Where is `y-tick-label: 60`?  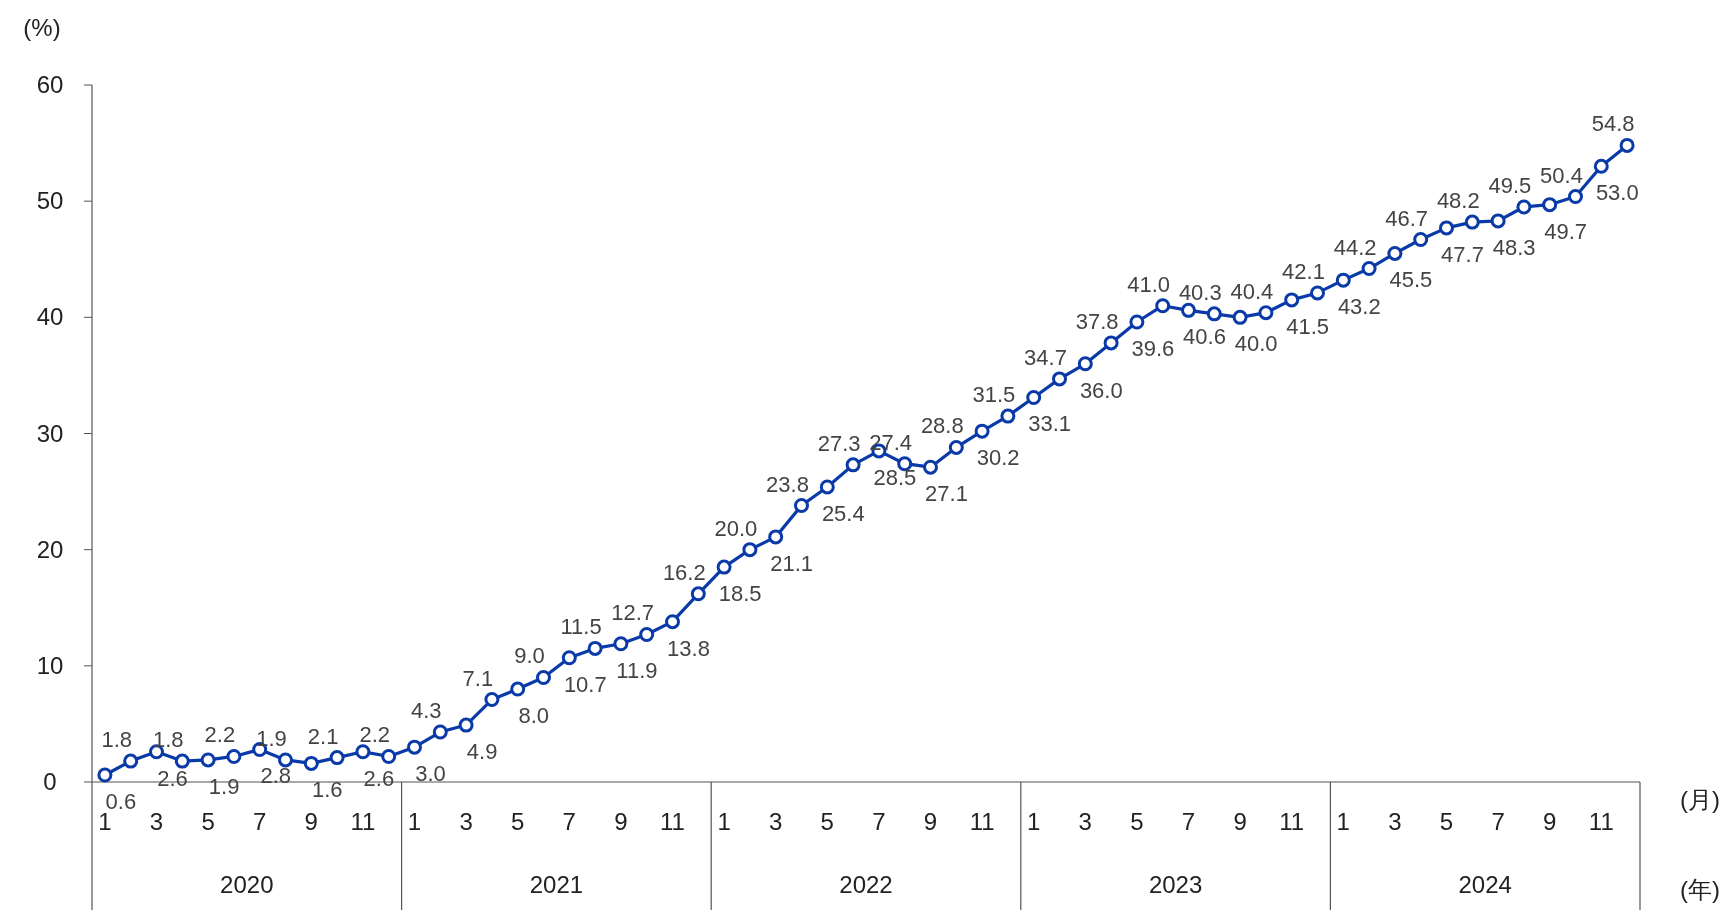
y-tick-label: 60 is located at coordinates (50, 84).